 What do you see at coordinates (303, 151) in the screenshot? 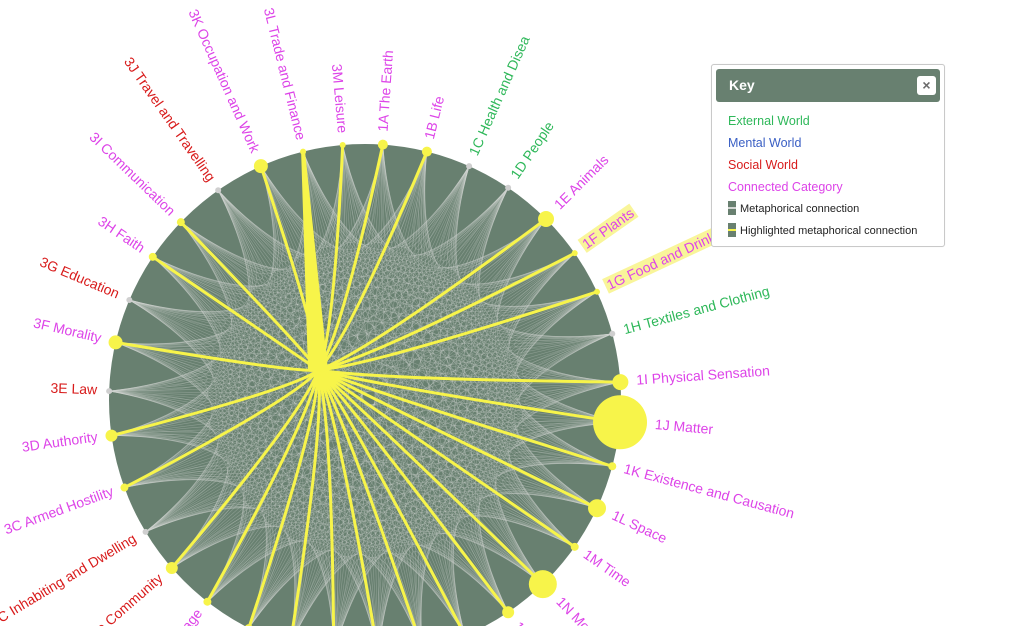
I see `node-3l` at bounding box center [303, 151].